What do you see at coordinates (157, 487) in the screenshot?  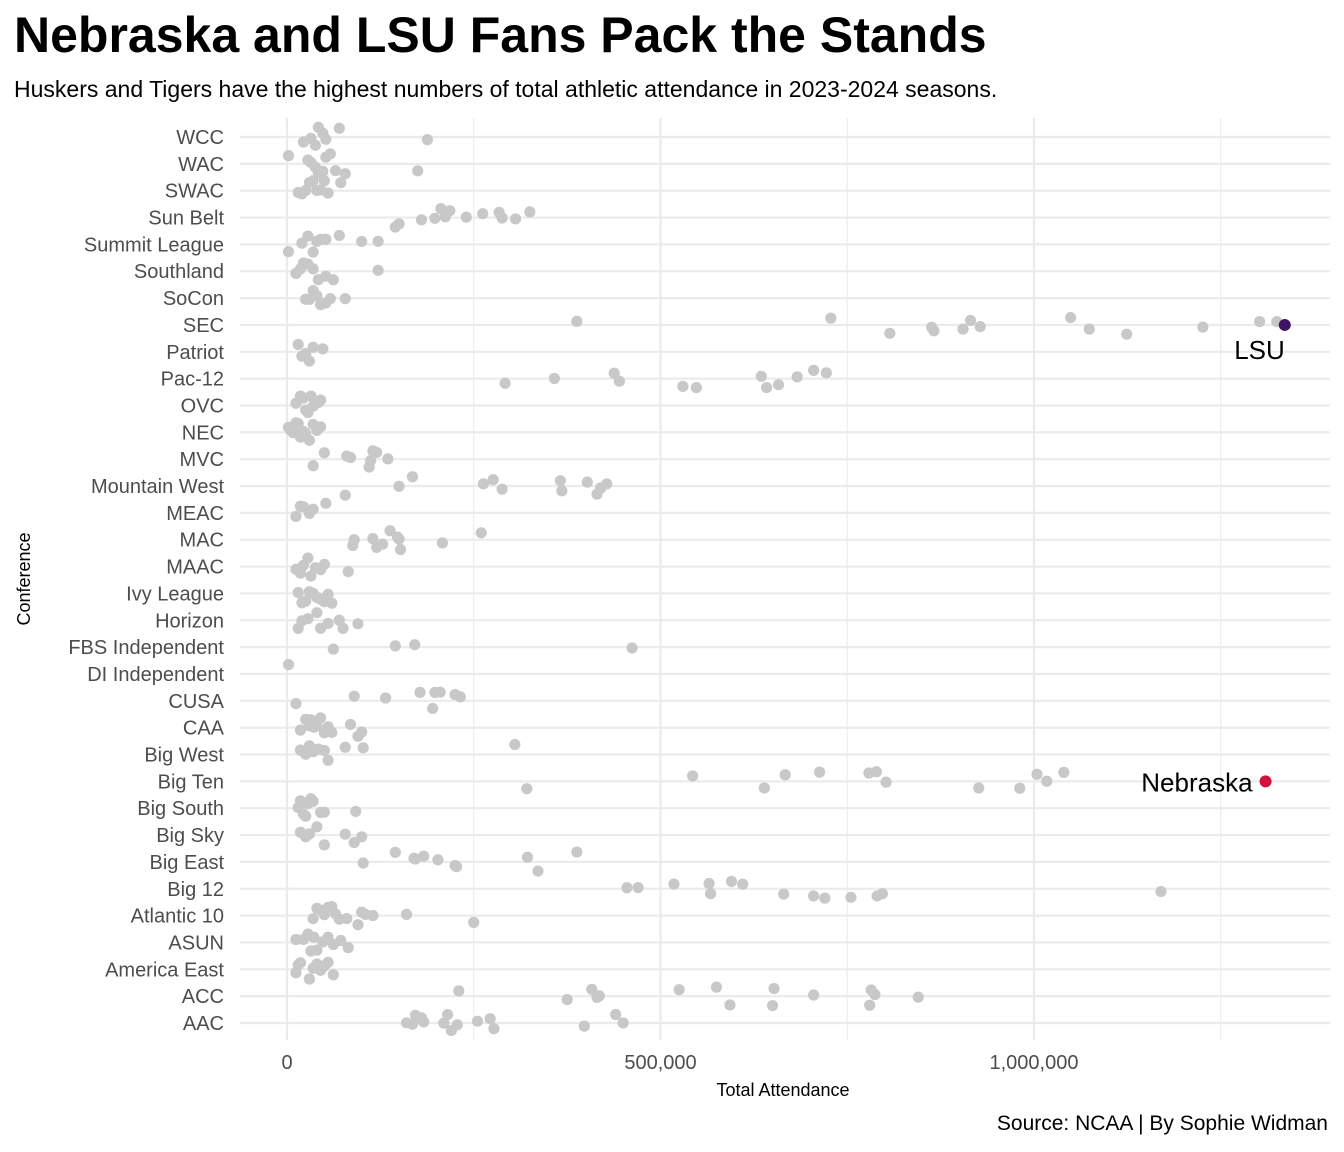 I see `y-tick-label: Mountain West` at bounding box center [157, 487].